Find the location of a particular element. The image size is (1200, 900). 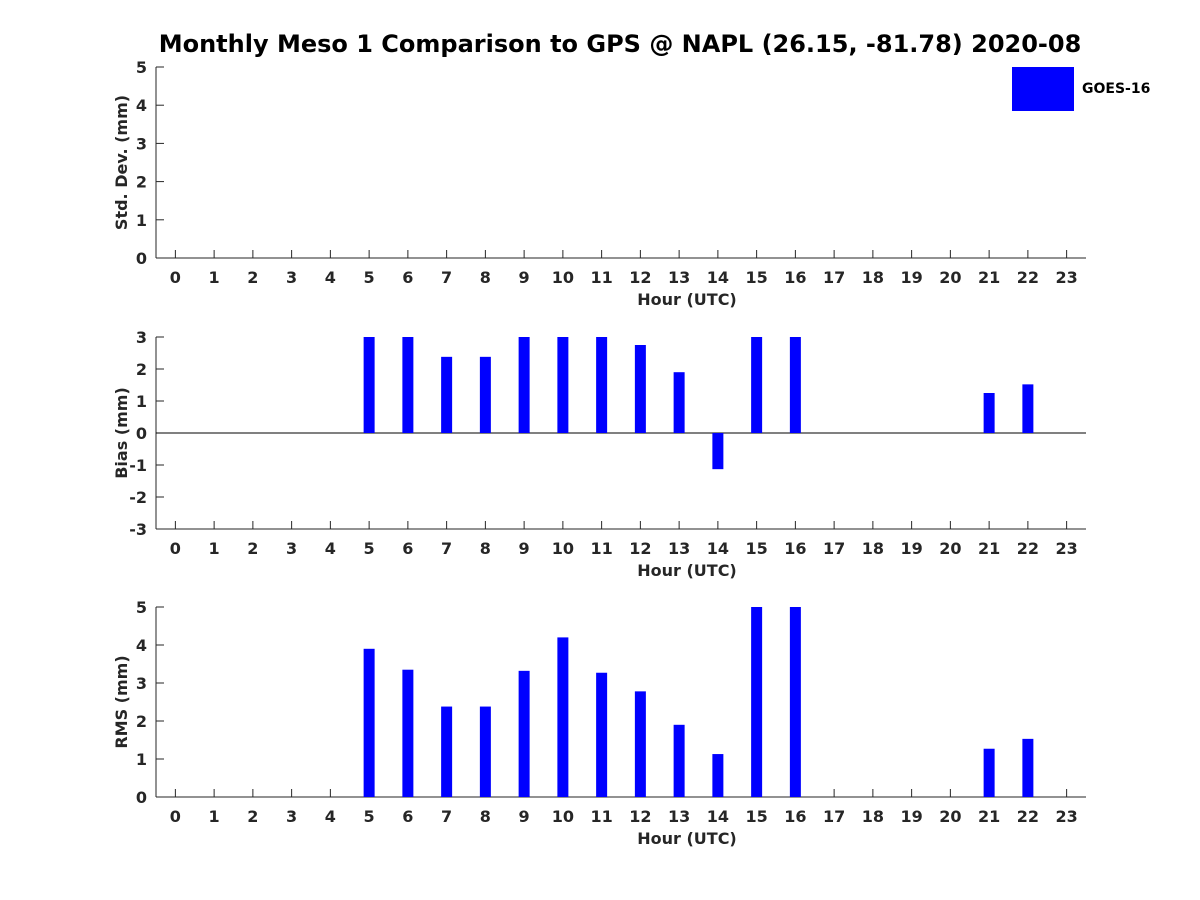

std-x-tick-label: 7 is located at coordinates (446, 277).